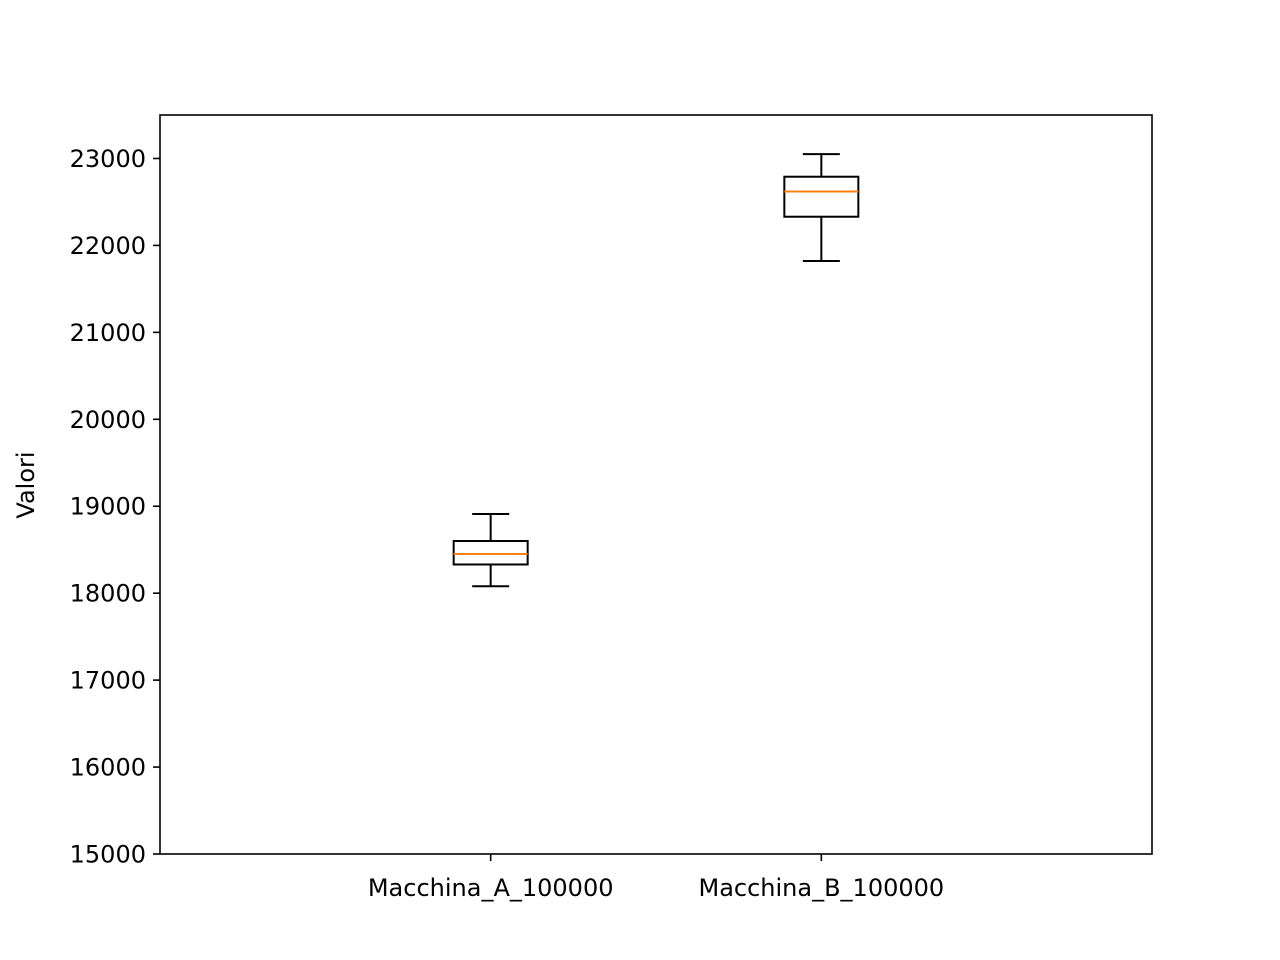 This screenshot has height=960, width=1280. I want to click on y-tick-label: 23000, so click(108, 159).